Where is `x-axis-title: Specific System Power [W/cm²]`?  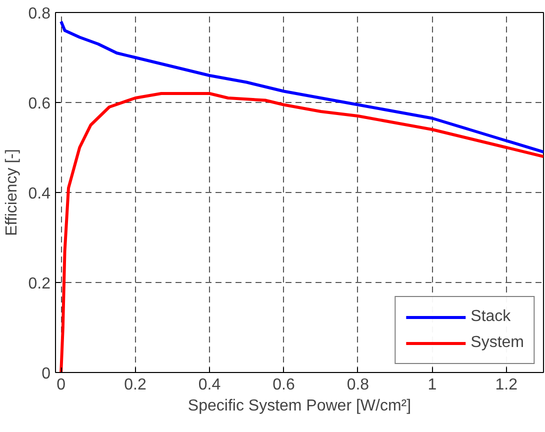 x-axis-title: Specific System Power [W/cm²] is located at coordinates (300, 406).